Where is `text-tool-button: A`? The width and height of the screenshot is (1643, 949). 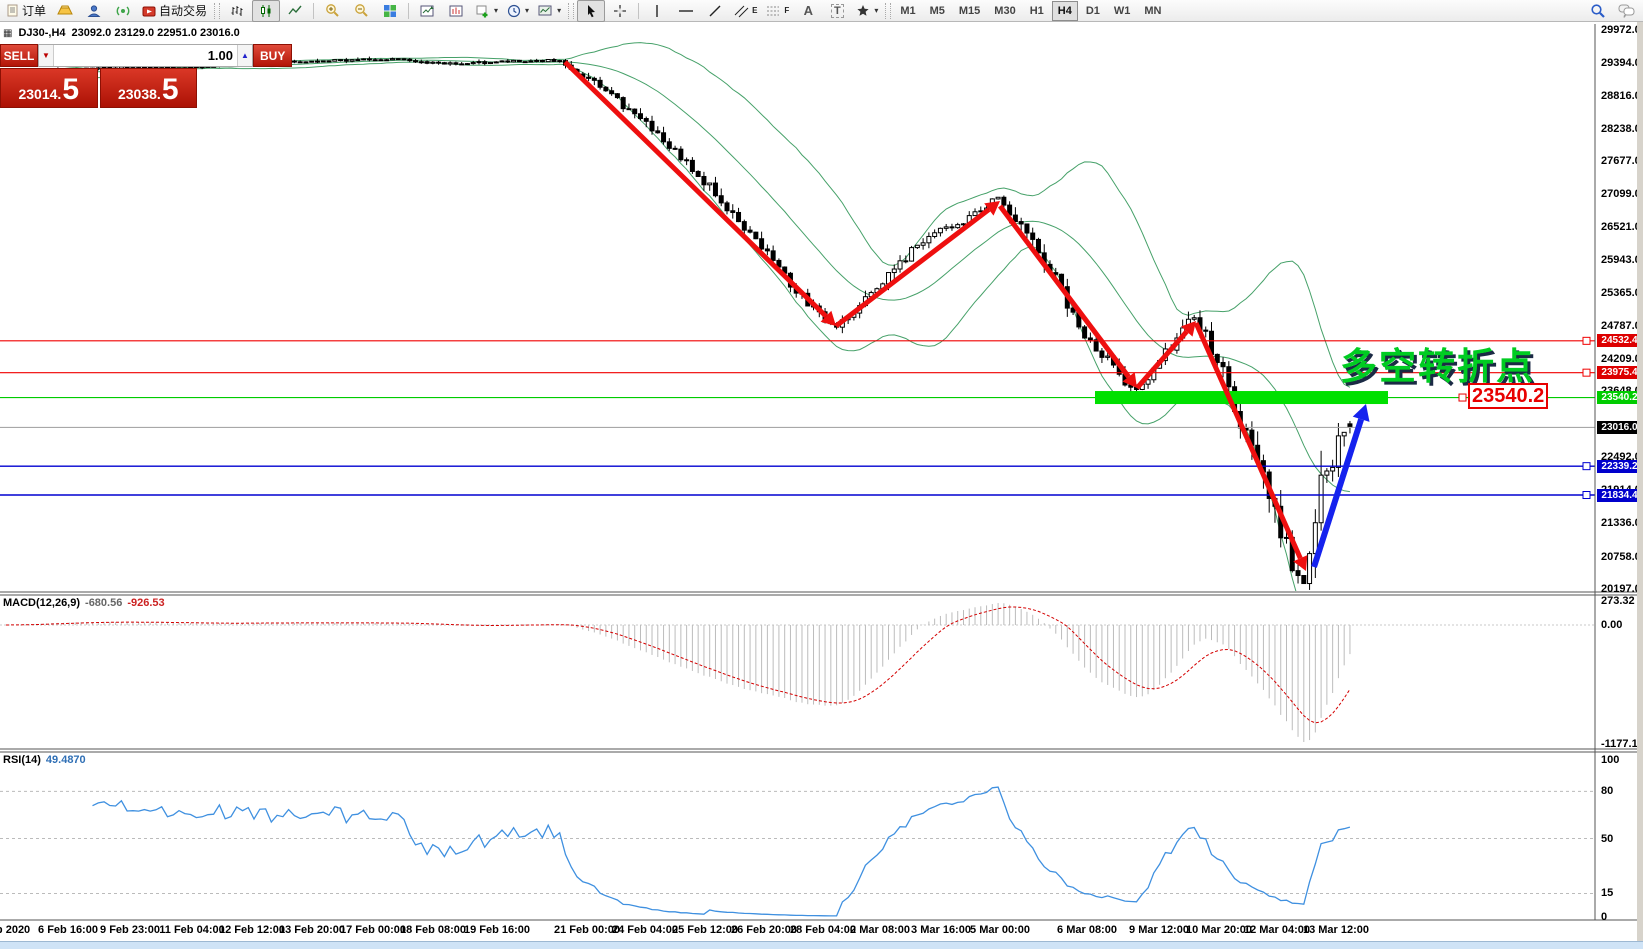 text-tool-button: A is located at coordinates (808, 11).